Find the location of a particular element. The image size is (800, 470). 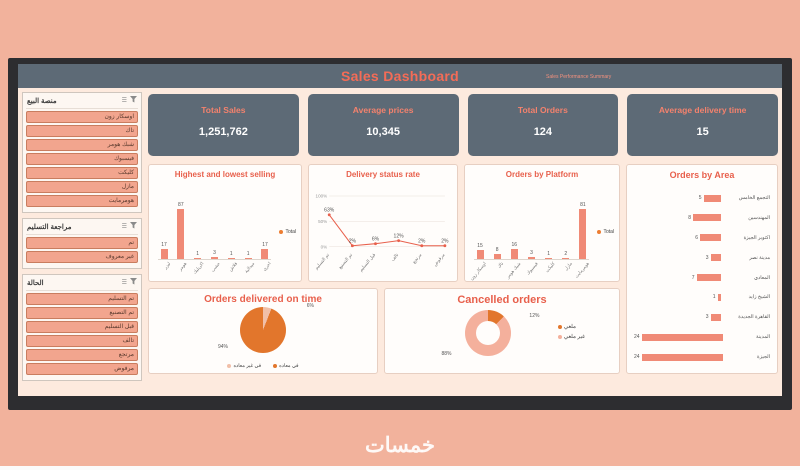

hbar-row: 1 الشيخ زايد is located at coordinates (702, 297).